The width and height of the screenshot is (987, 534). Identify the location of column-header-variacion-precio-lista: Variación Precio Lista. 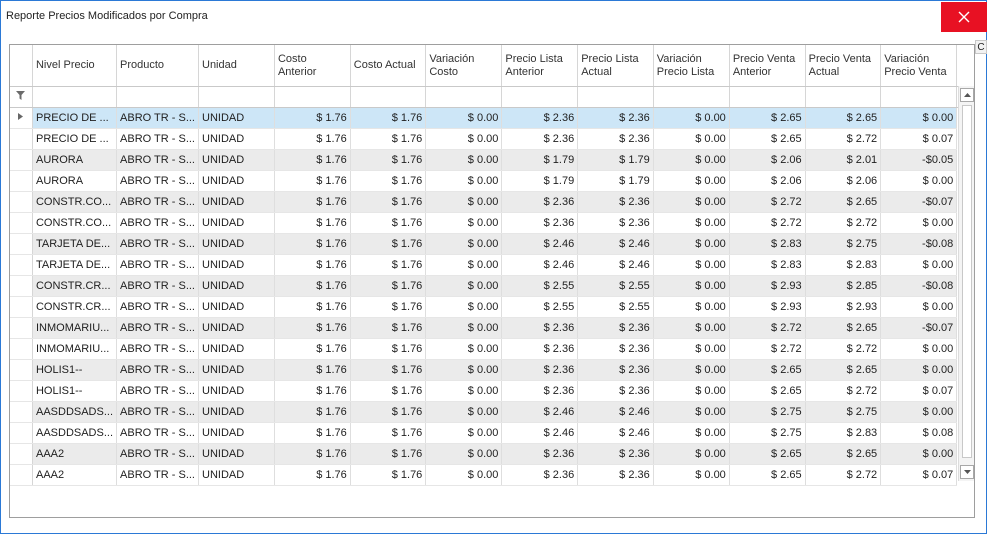
(691, 66).